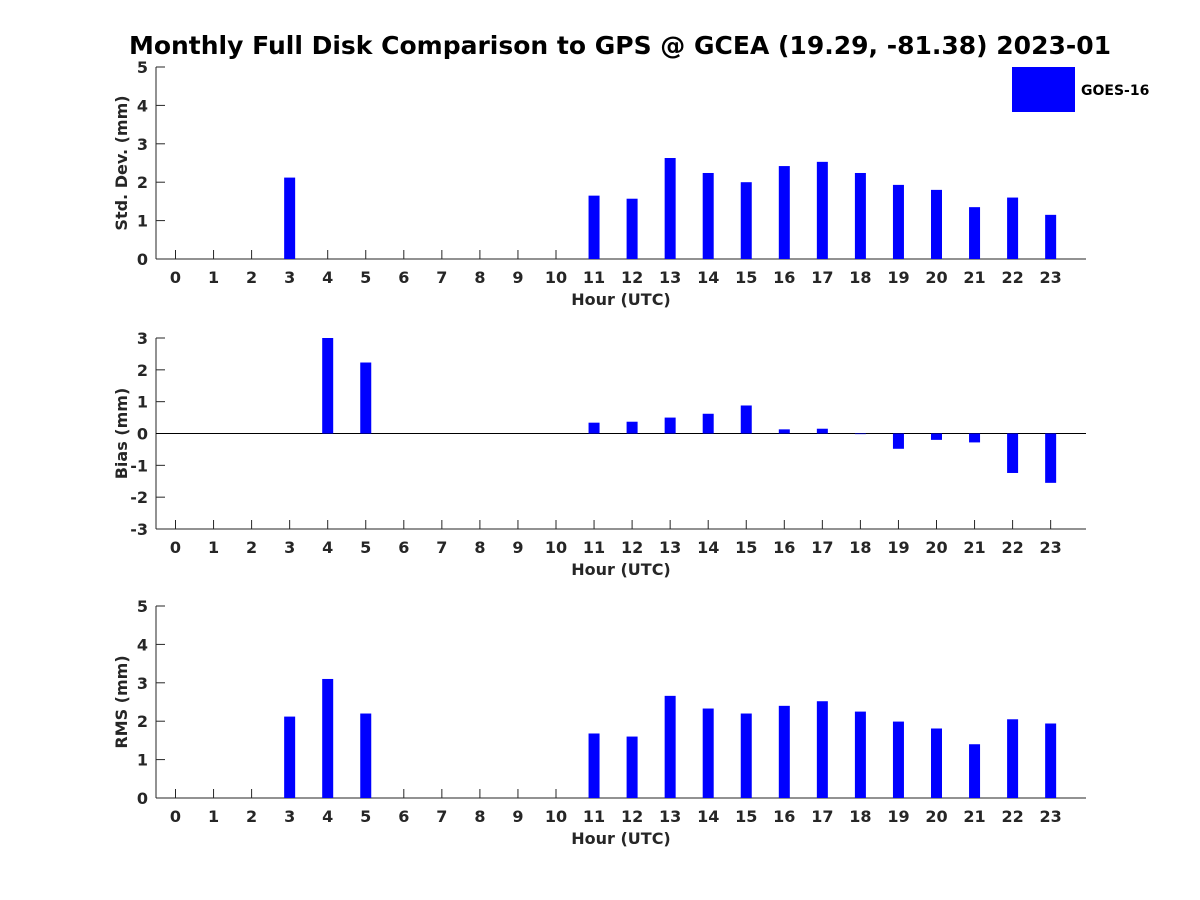 This screenshot has height=900, width=1200. What do you see at coordinates (898, 816) in the screenshot?
I see `x-tick-label: 19` at bounding box center [898, 816].